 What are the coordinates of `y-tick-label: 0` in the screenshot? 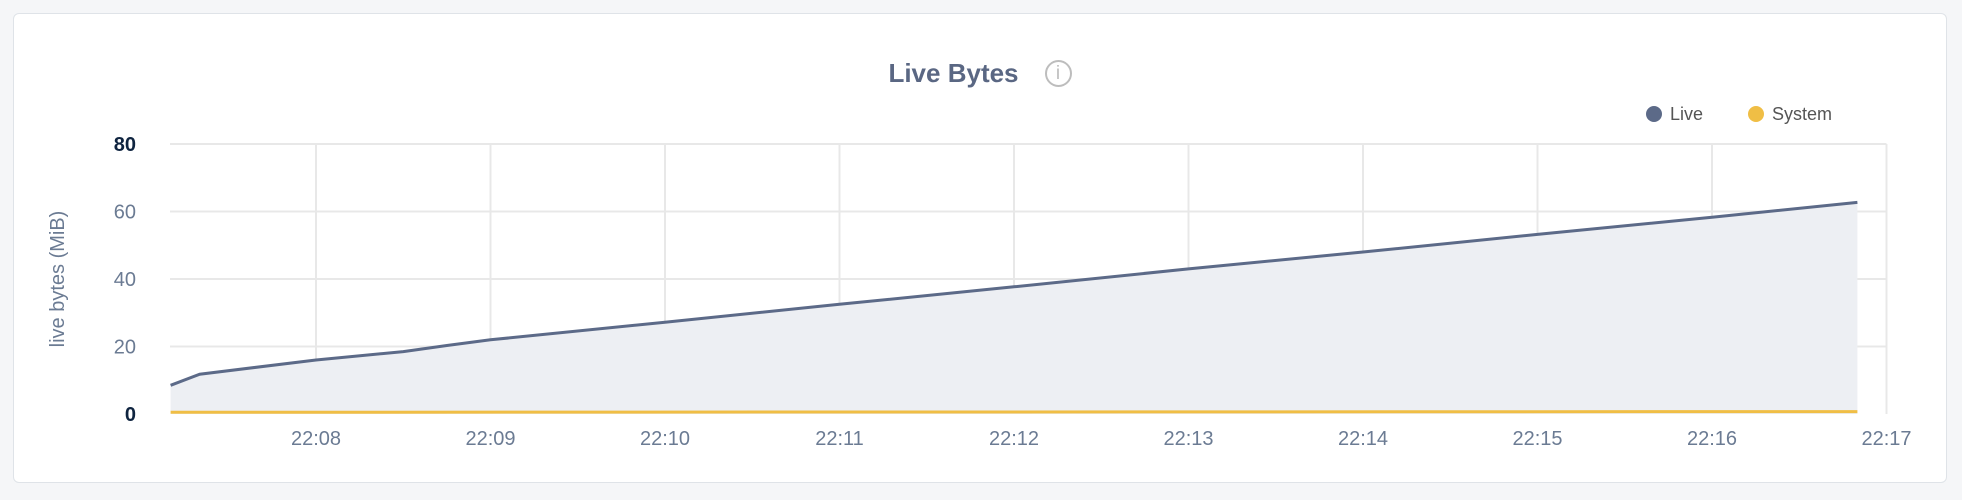 It's located at (130, 415).